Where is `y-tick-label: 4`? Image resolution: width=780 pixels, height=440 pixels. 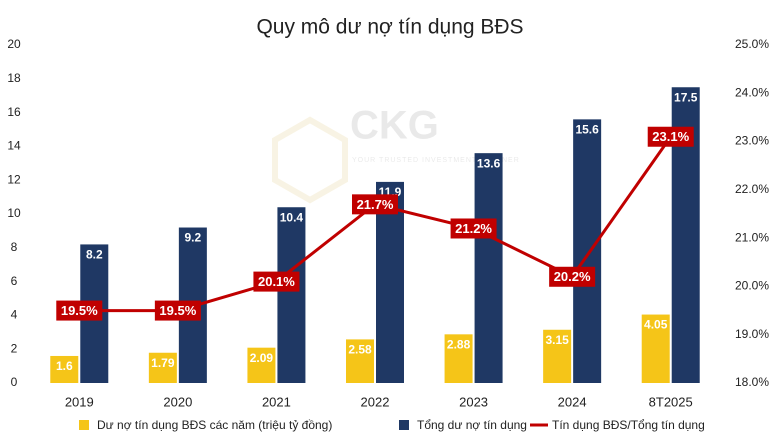 y-tick-label: 4 is located at coordinates (14, 315).